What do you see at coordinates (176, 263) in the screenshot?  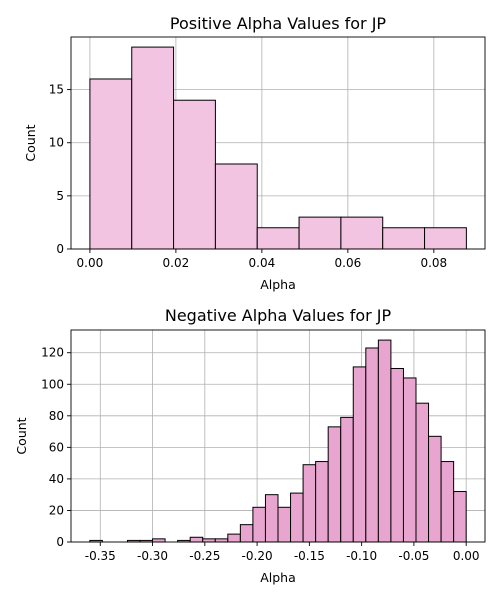 I see `x-tick-label: 0.02` at bounding box center [176, 263].